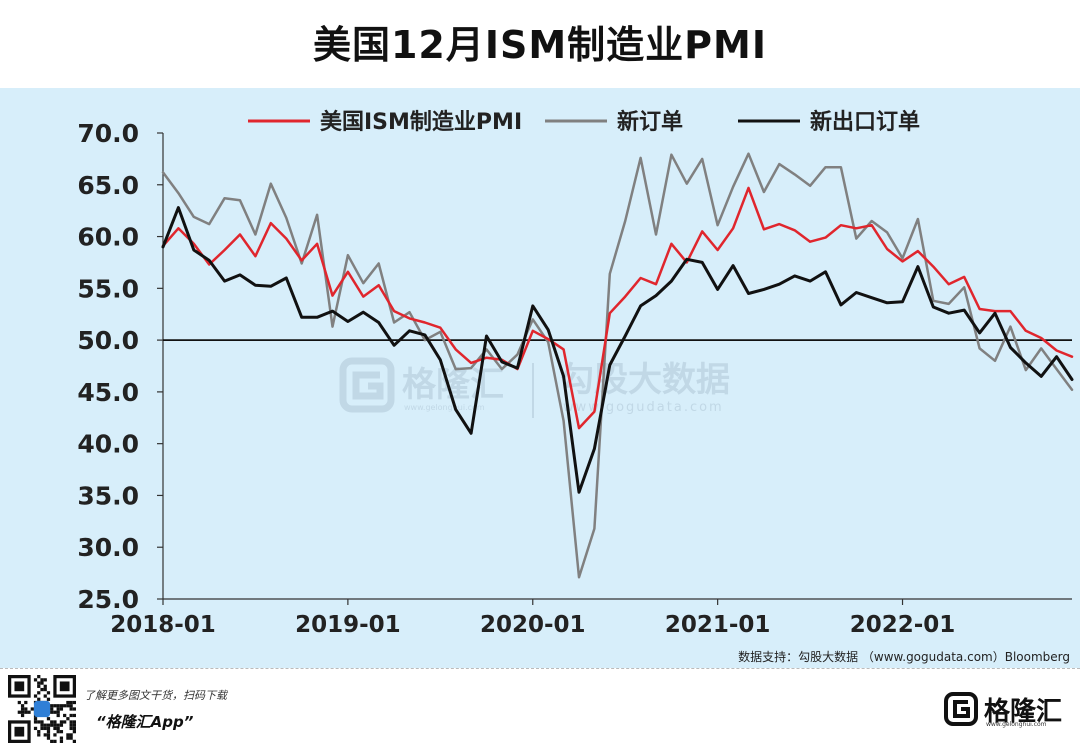 This screenshot has width=1080, height=748. Describe the element at coordinates (421, 122) in the screenshot. I see `legend-label: 美国ISM制造业PMI` at that location.